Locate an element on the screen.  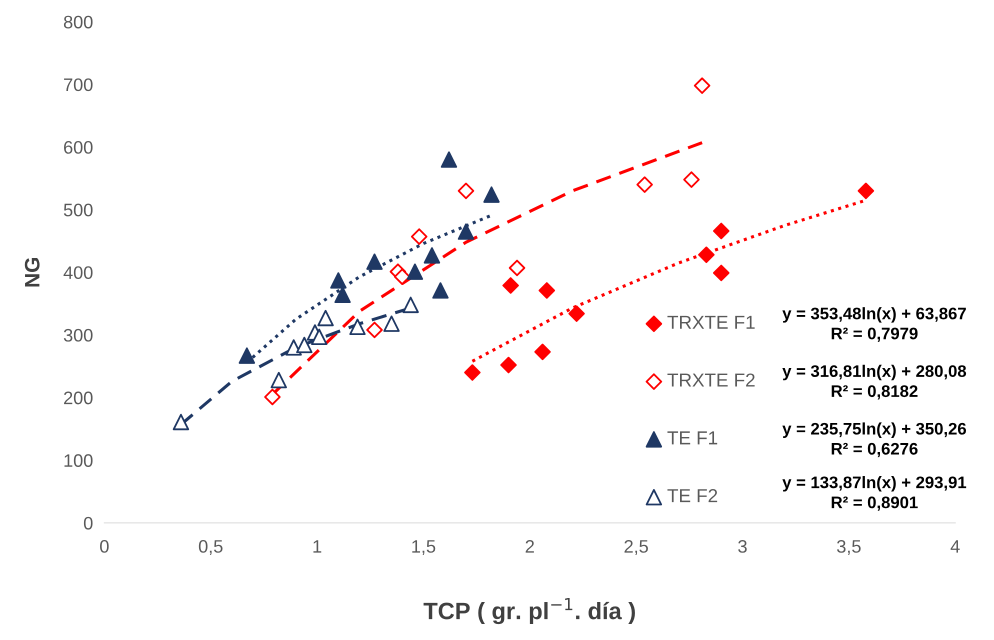
annotation: R² = 0,7979 is located at coordinates (875, 335).